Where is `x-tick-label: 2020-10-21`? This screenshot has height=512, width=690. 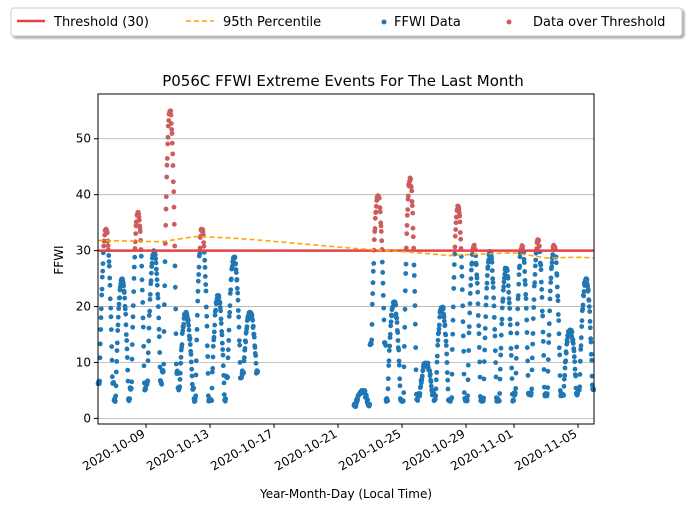 x-tick-label: 2020-10-21 is located at coordinates (305, 449).